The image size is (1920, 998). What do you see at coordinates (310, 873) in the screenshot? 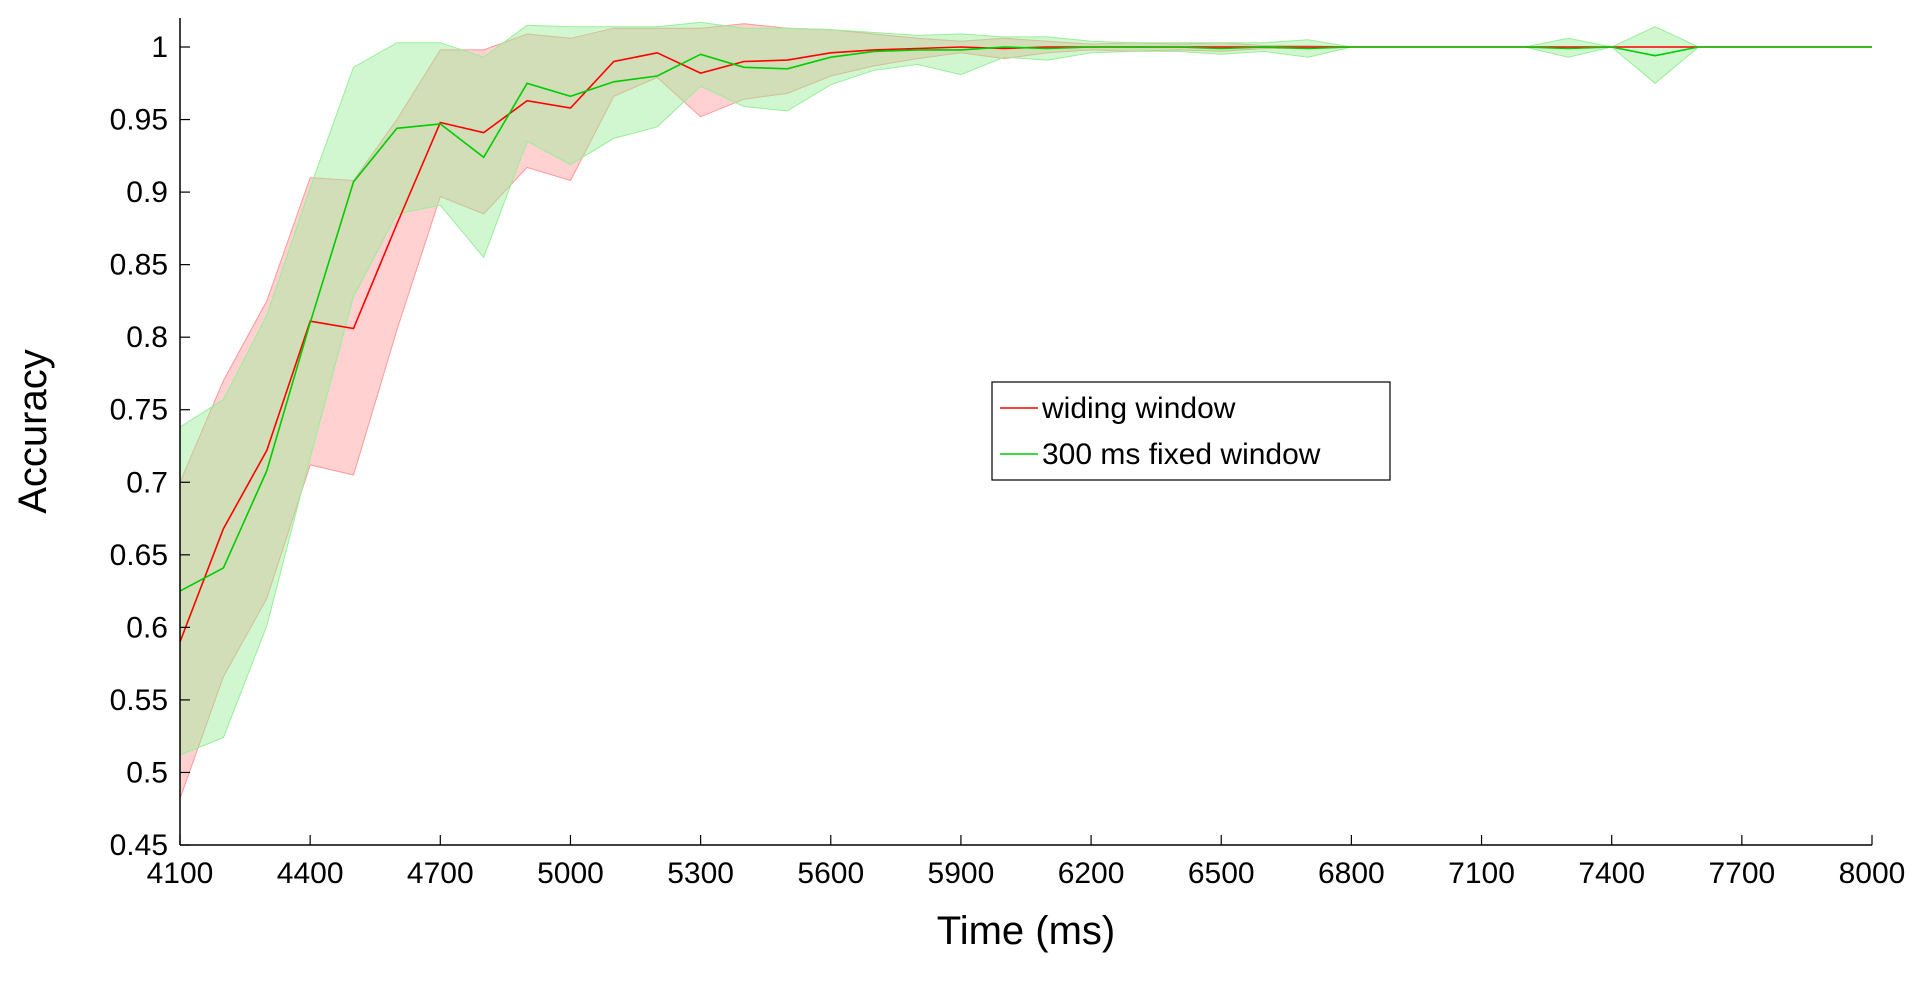
I see `x-tick-label: 4400` at bounding box center [310, 873].